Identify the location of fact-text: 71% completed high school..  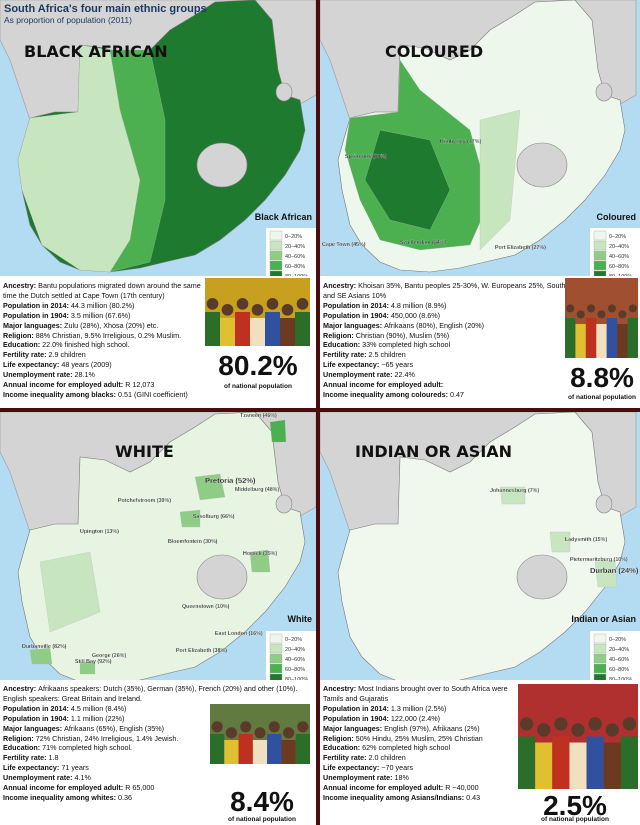
(87, 748).